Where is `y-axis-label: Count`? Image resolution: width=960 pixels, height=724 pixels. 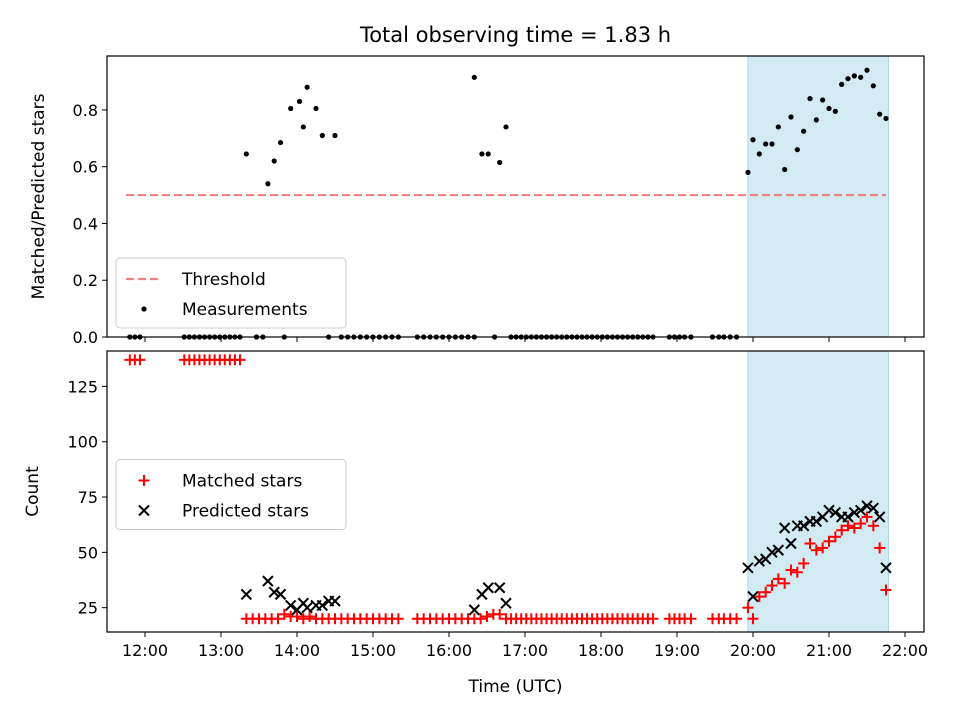 y-axis-label: Count is located at coordinates (33, 491).